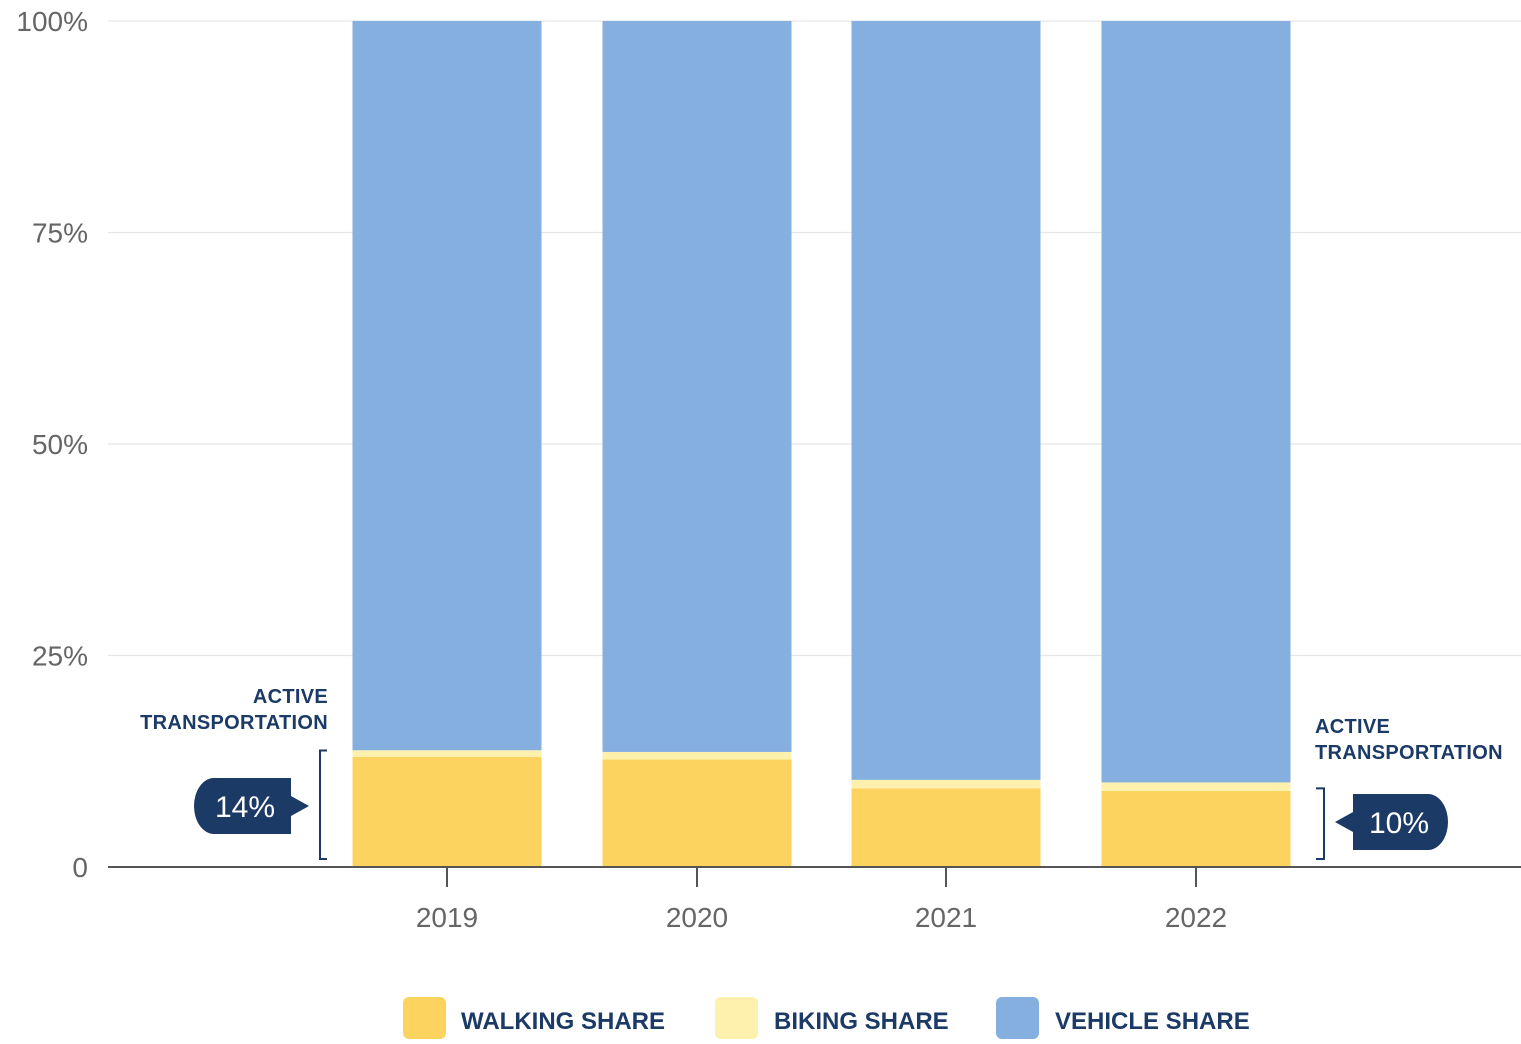  What do you see at coordinates (697, 917) in the screenshot?
I see `x-tick-label: 2020` at bounding box center [697, 917].